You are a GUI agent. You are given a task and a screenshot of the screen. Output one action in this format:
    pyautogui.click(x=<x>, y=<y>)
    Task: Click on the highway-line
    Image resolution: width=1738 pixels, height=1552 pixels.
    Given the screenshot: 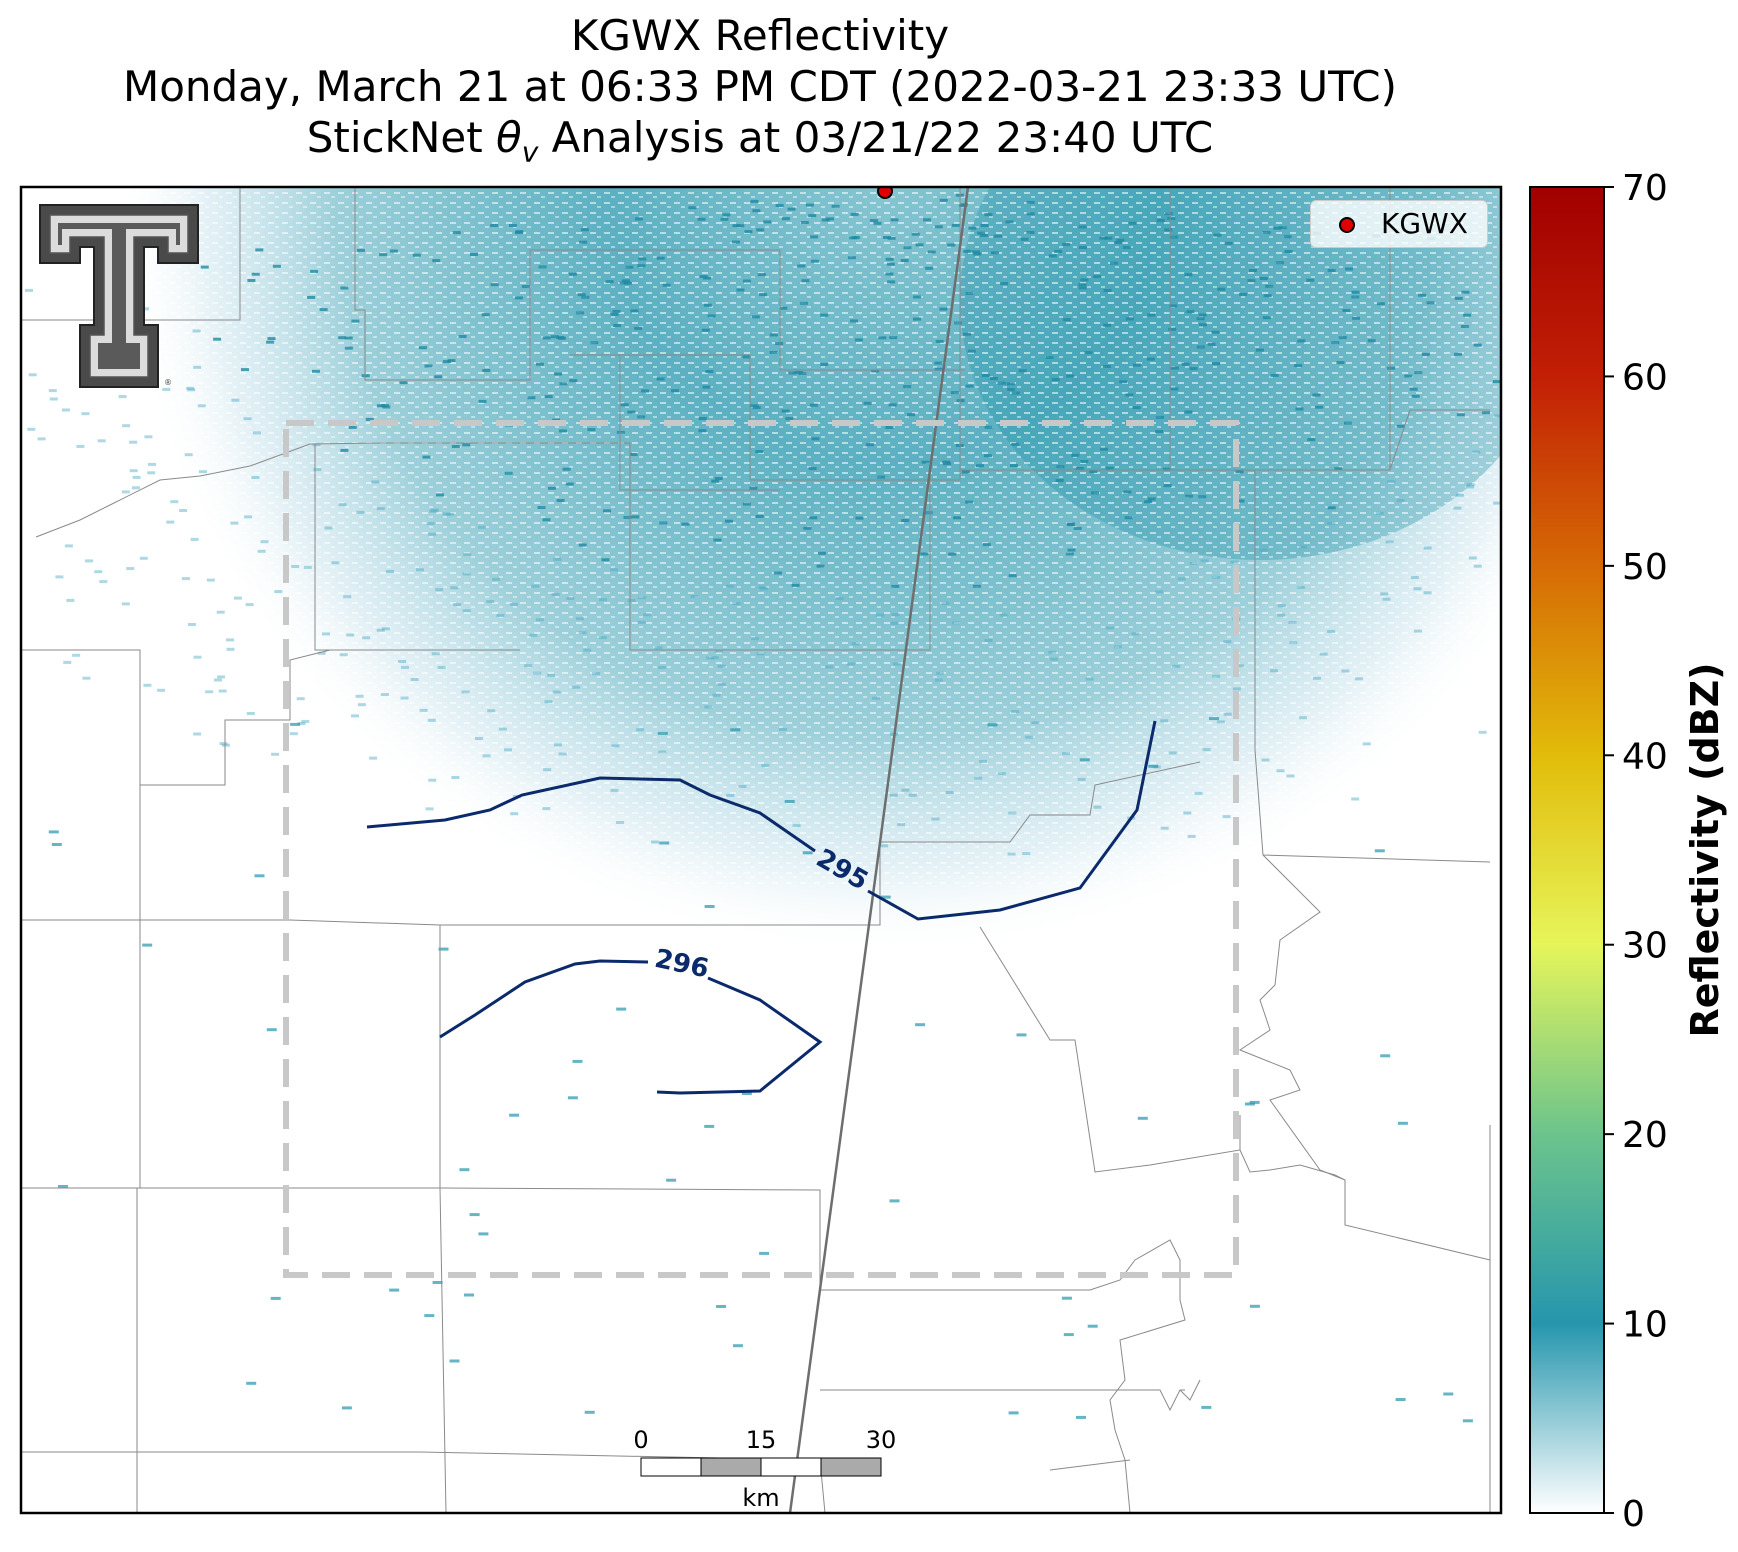 What is the action you would take?
    pyautogui.click(x=879, y=850)
    